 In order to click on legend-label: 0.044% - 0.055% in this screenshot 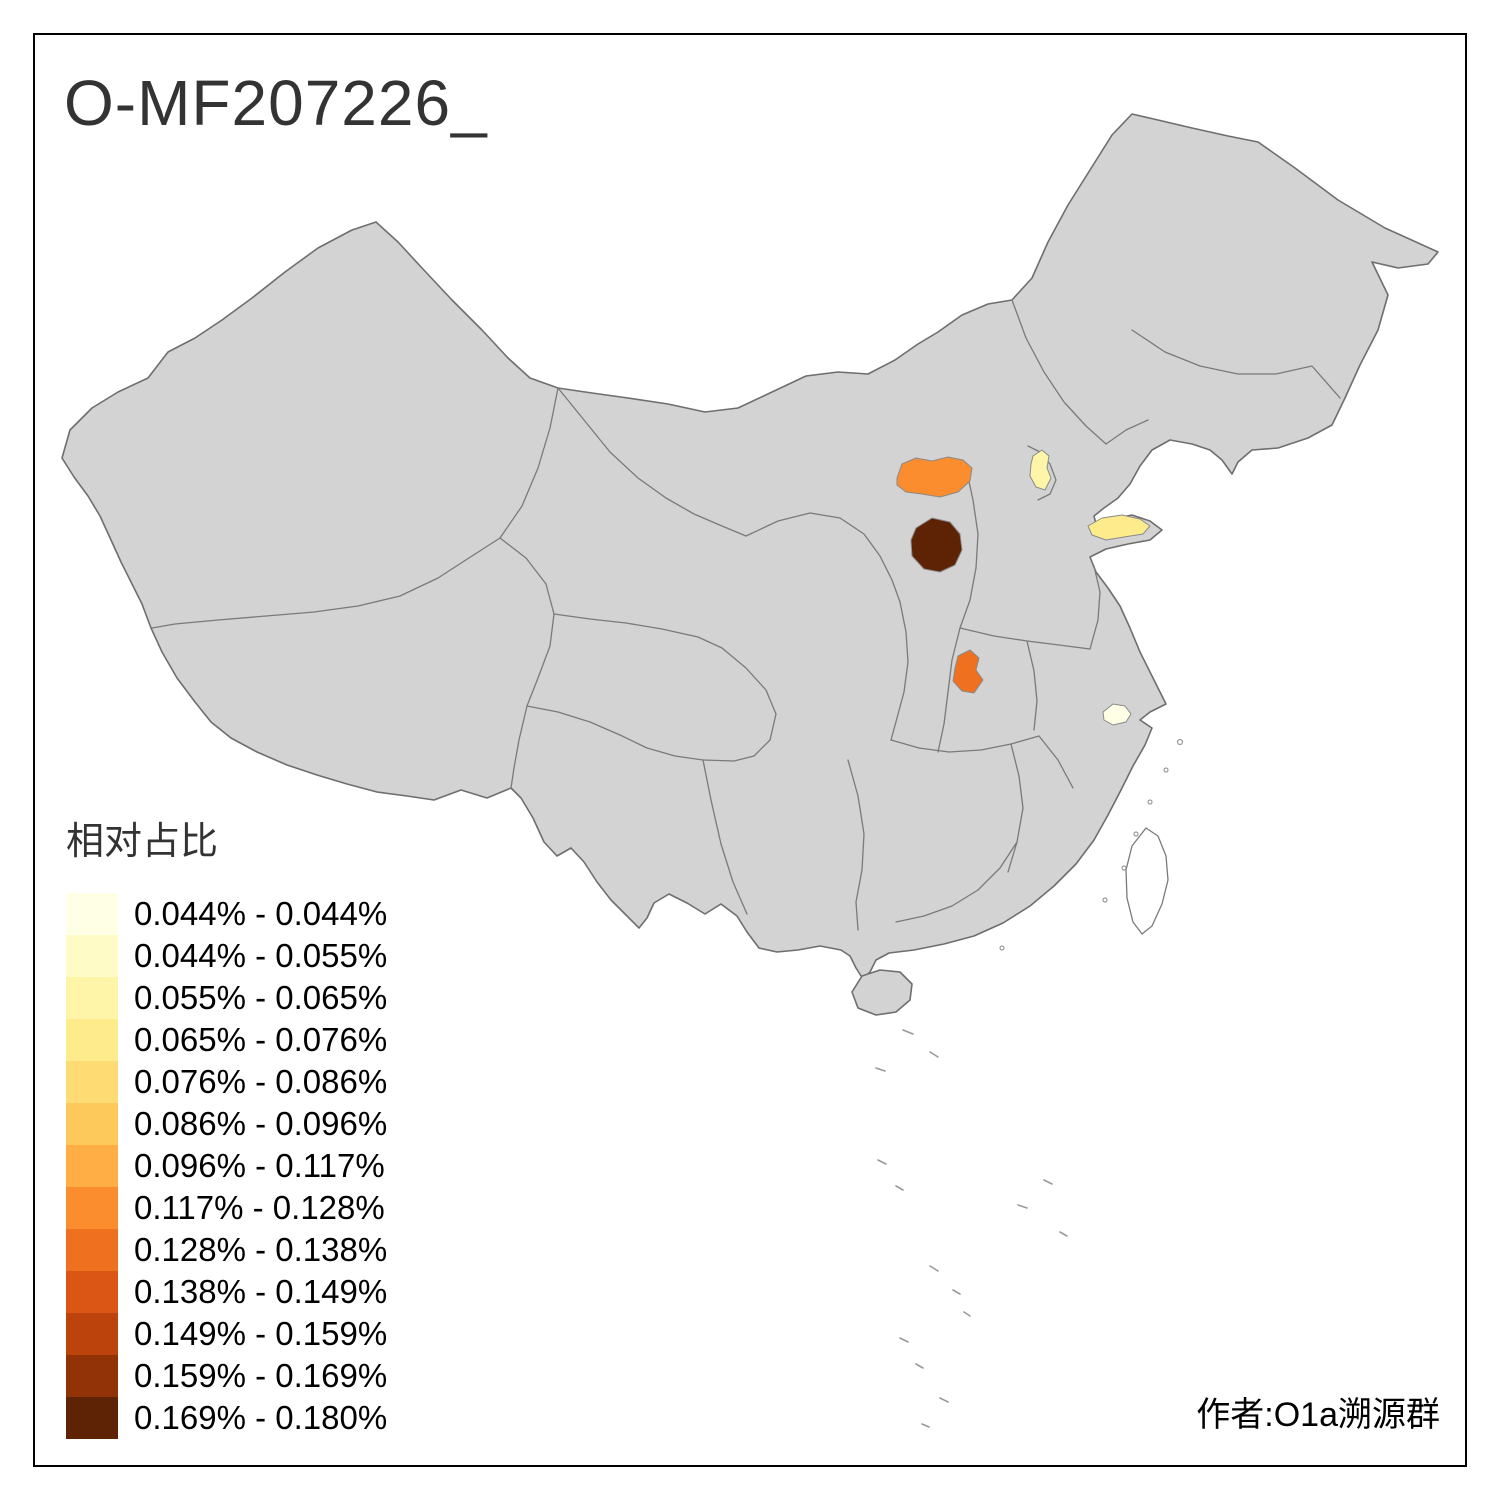, I will do `click(261, 955)`.